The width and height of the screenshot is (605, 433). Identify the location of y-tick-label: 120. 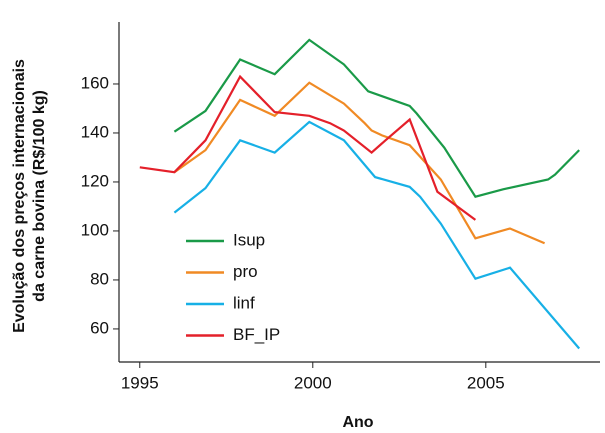
(95, 180).